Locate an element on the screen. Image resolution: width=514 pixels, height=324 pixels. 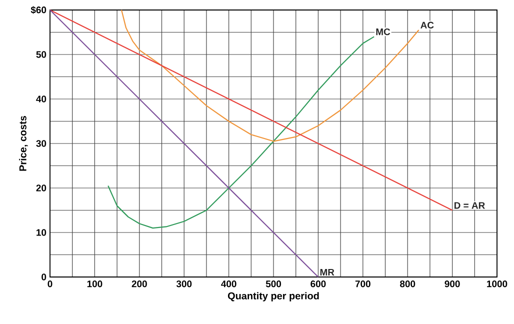
y-tick-label: 10 is located at coordinates (41, 232).